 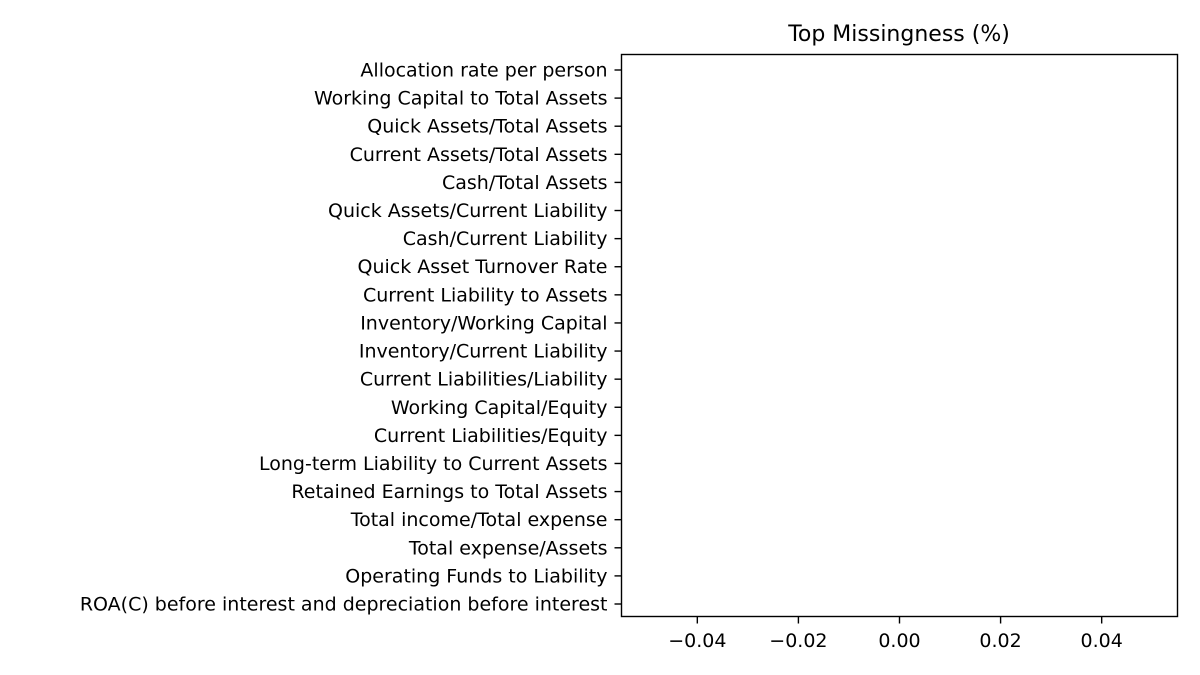 What do you see at coordinates (433, 464) in the screenshot?
I see `y-tick-label: Long-term Liability to Current Assets` at bounding box center [433, 464].